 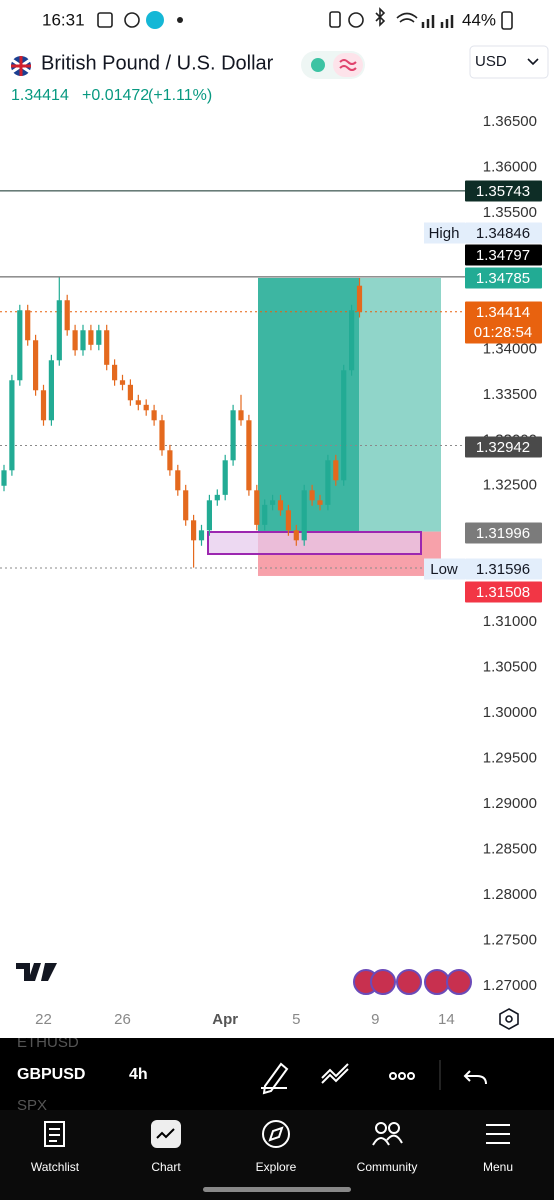 I want to click on flag-badges, so click(x=412, y=982).